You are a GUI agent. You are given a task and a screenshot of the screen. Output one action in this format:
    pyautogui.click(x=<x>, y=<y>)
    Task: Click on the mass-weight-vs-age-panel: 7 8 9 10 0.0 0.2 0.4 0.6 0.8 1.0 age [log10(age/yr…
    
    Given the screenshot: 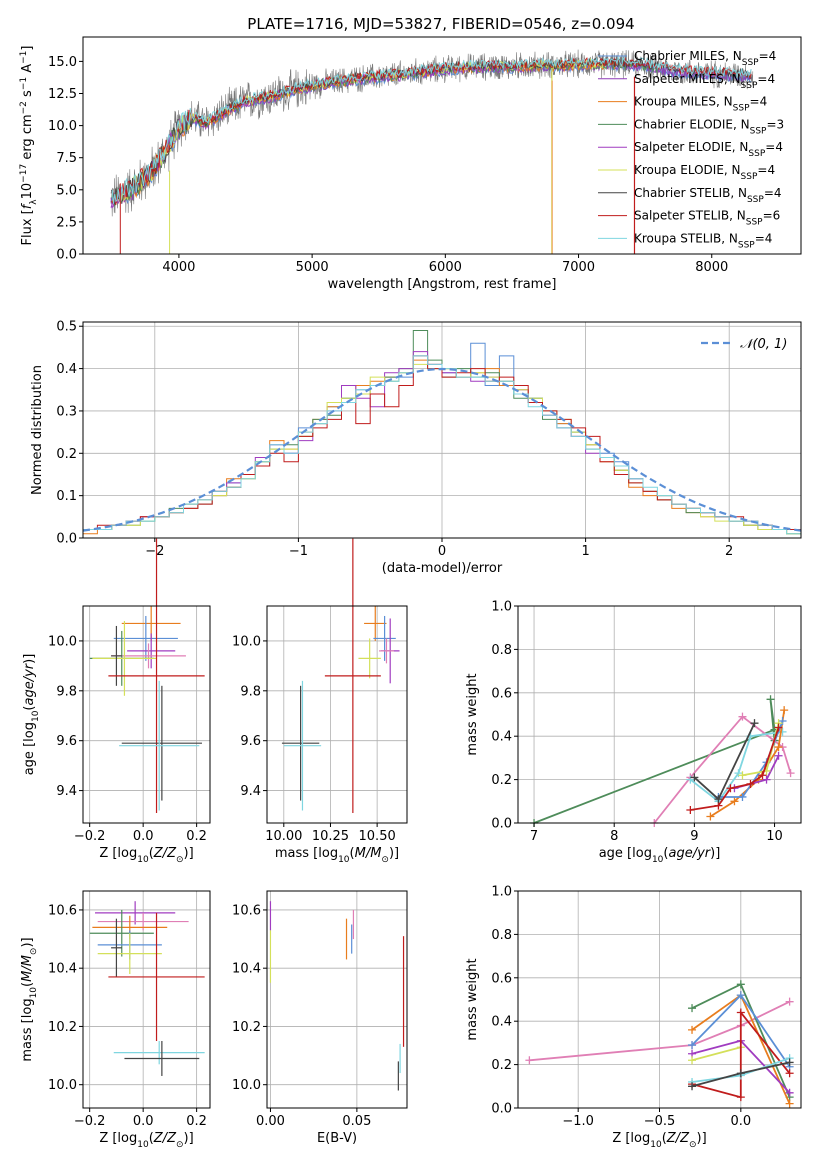 What is the action you would take?
    pyautogui.click(x=633, y=732)
    